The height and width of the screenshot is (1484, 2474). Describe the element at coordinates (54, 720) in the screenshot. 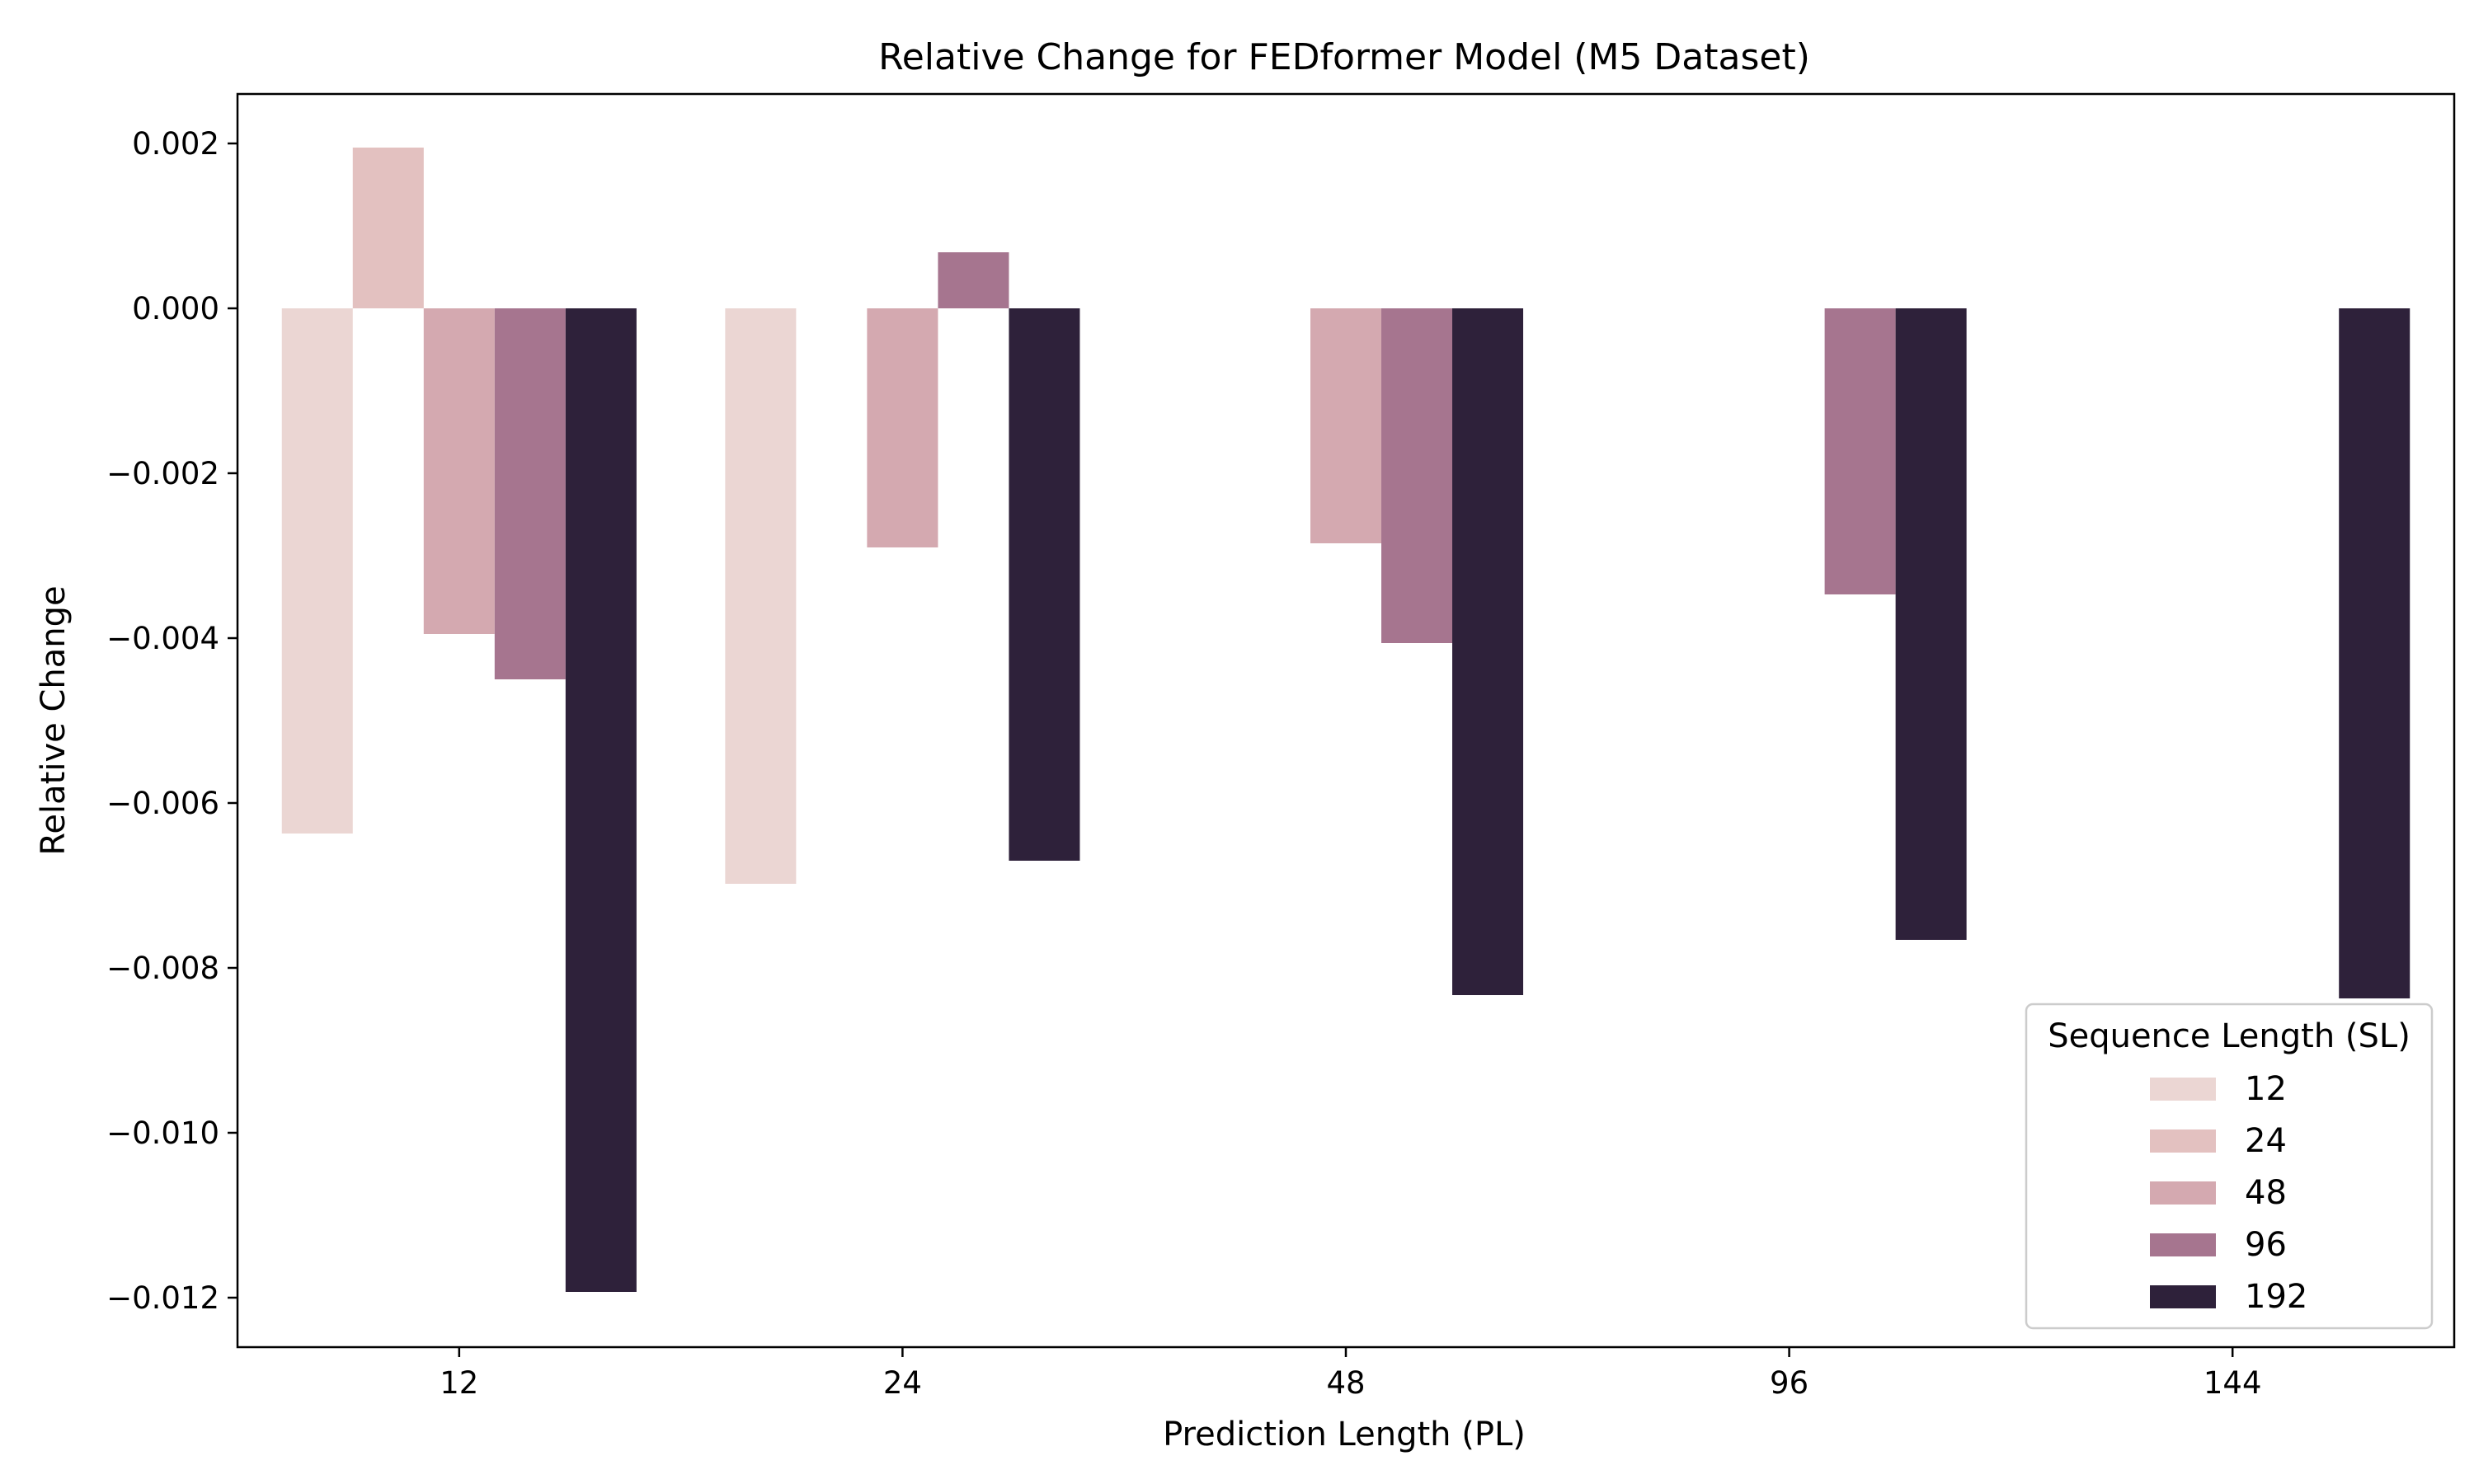

I see `y-axis-label: Relative Change` at that location.